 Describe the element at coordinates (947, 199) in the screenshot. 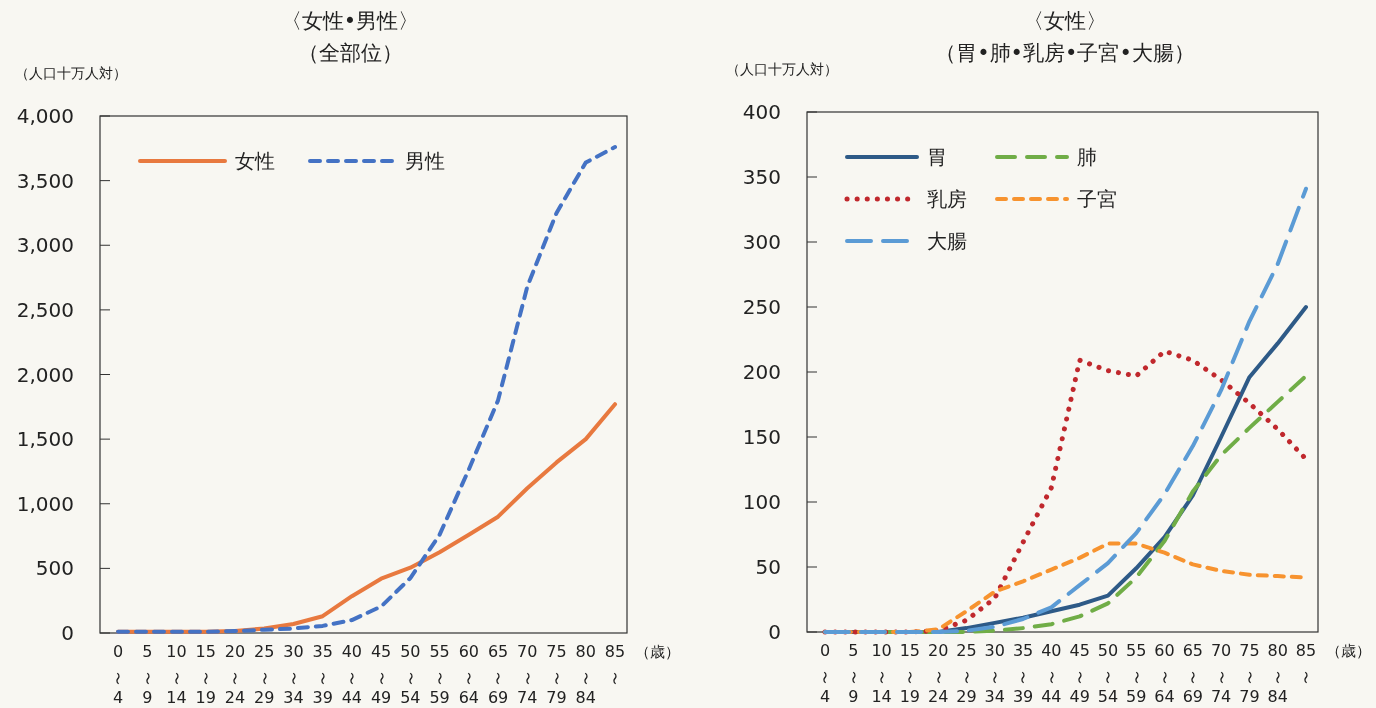

I see `legend-label: 乳房` at that location.